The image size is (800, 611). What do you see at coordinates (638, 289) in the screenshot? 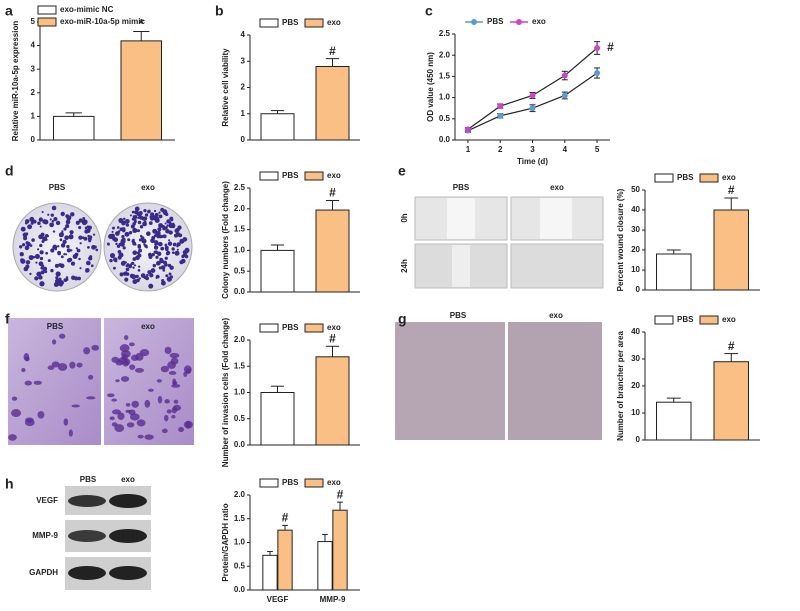
I see `y-tick-label: 0` at bounding box center [638, 289].